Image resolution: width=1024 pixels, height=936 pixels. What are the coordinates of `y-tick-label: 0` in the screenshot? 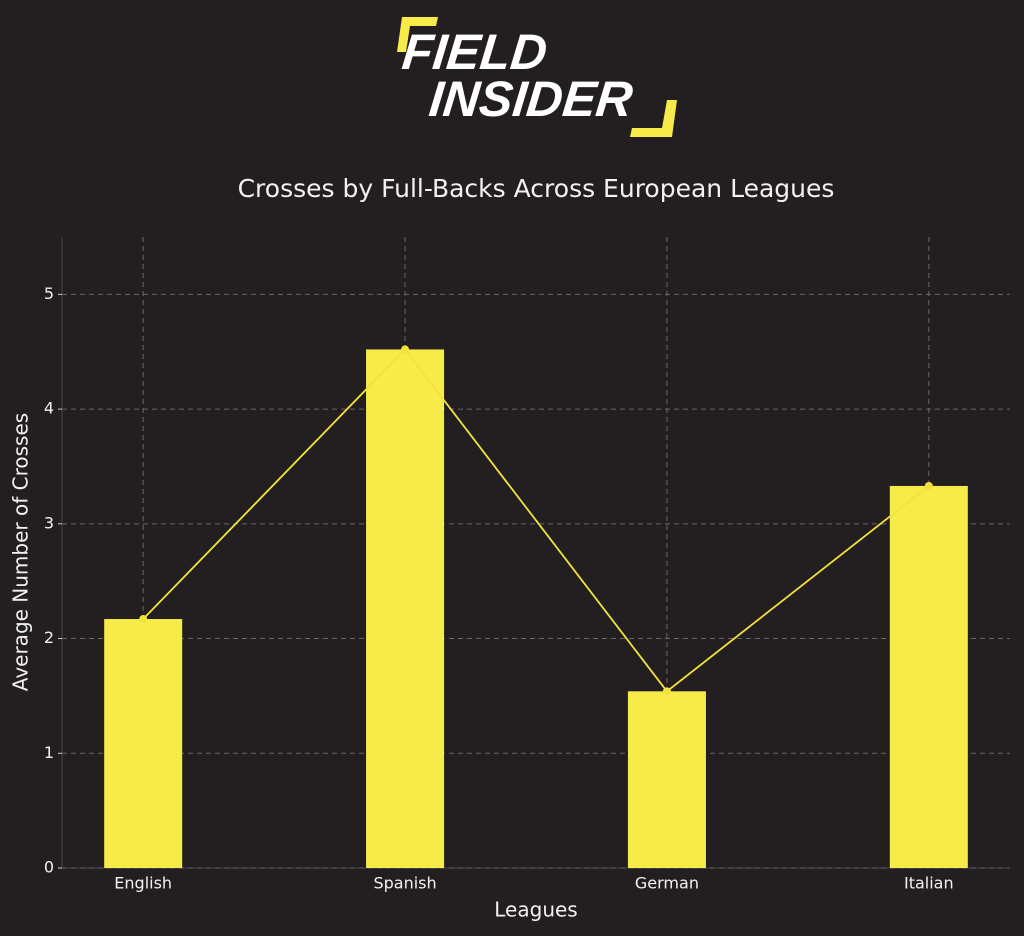 It's located at (49, 867).